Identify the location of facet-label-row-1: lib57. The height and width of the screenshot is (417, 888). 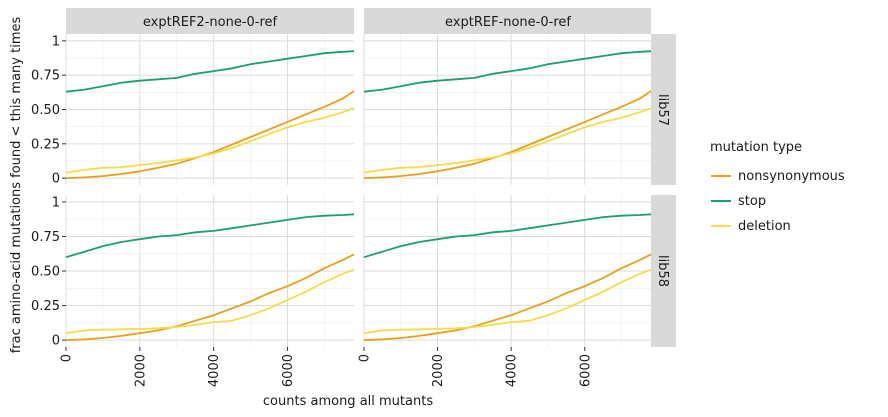
(662, 110).